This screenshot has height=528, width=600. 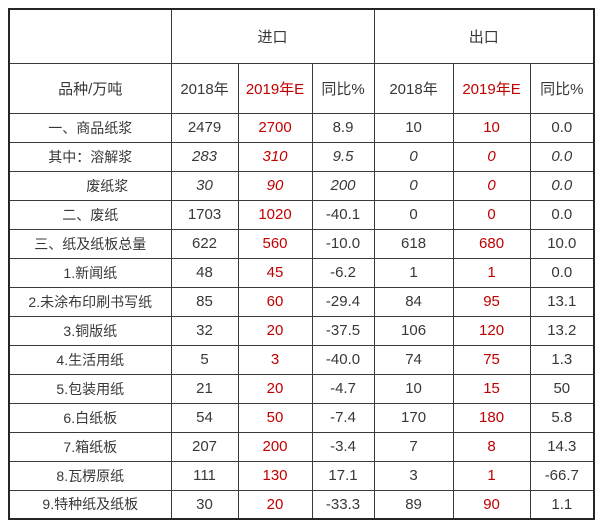 I want to click on cell-export-2019e: 95, so click(x=491, y=301).